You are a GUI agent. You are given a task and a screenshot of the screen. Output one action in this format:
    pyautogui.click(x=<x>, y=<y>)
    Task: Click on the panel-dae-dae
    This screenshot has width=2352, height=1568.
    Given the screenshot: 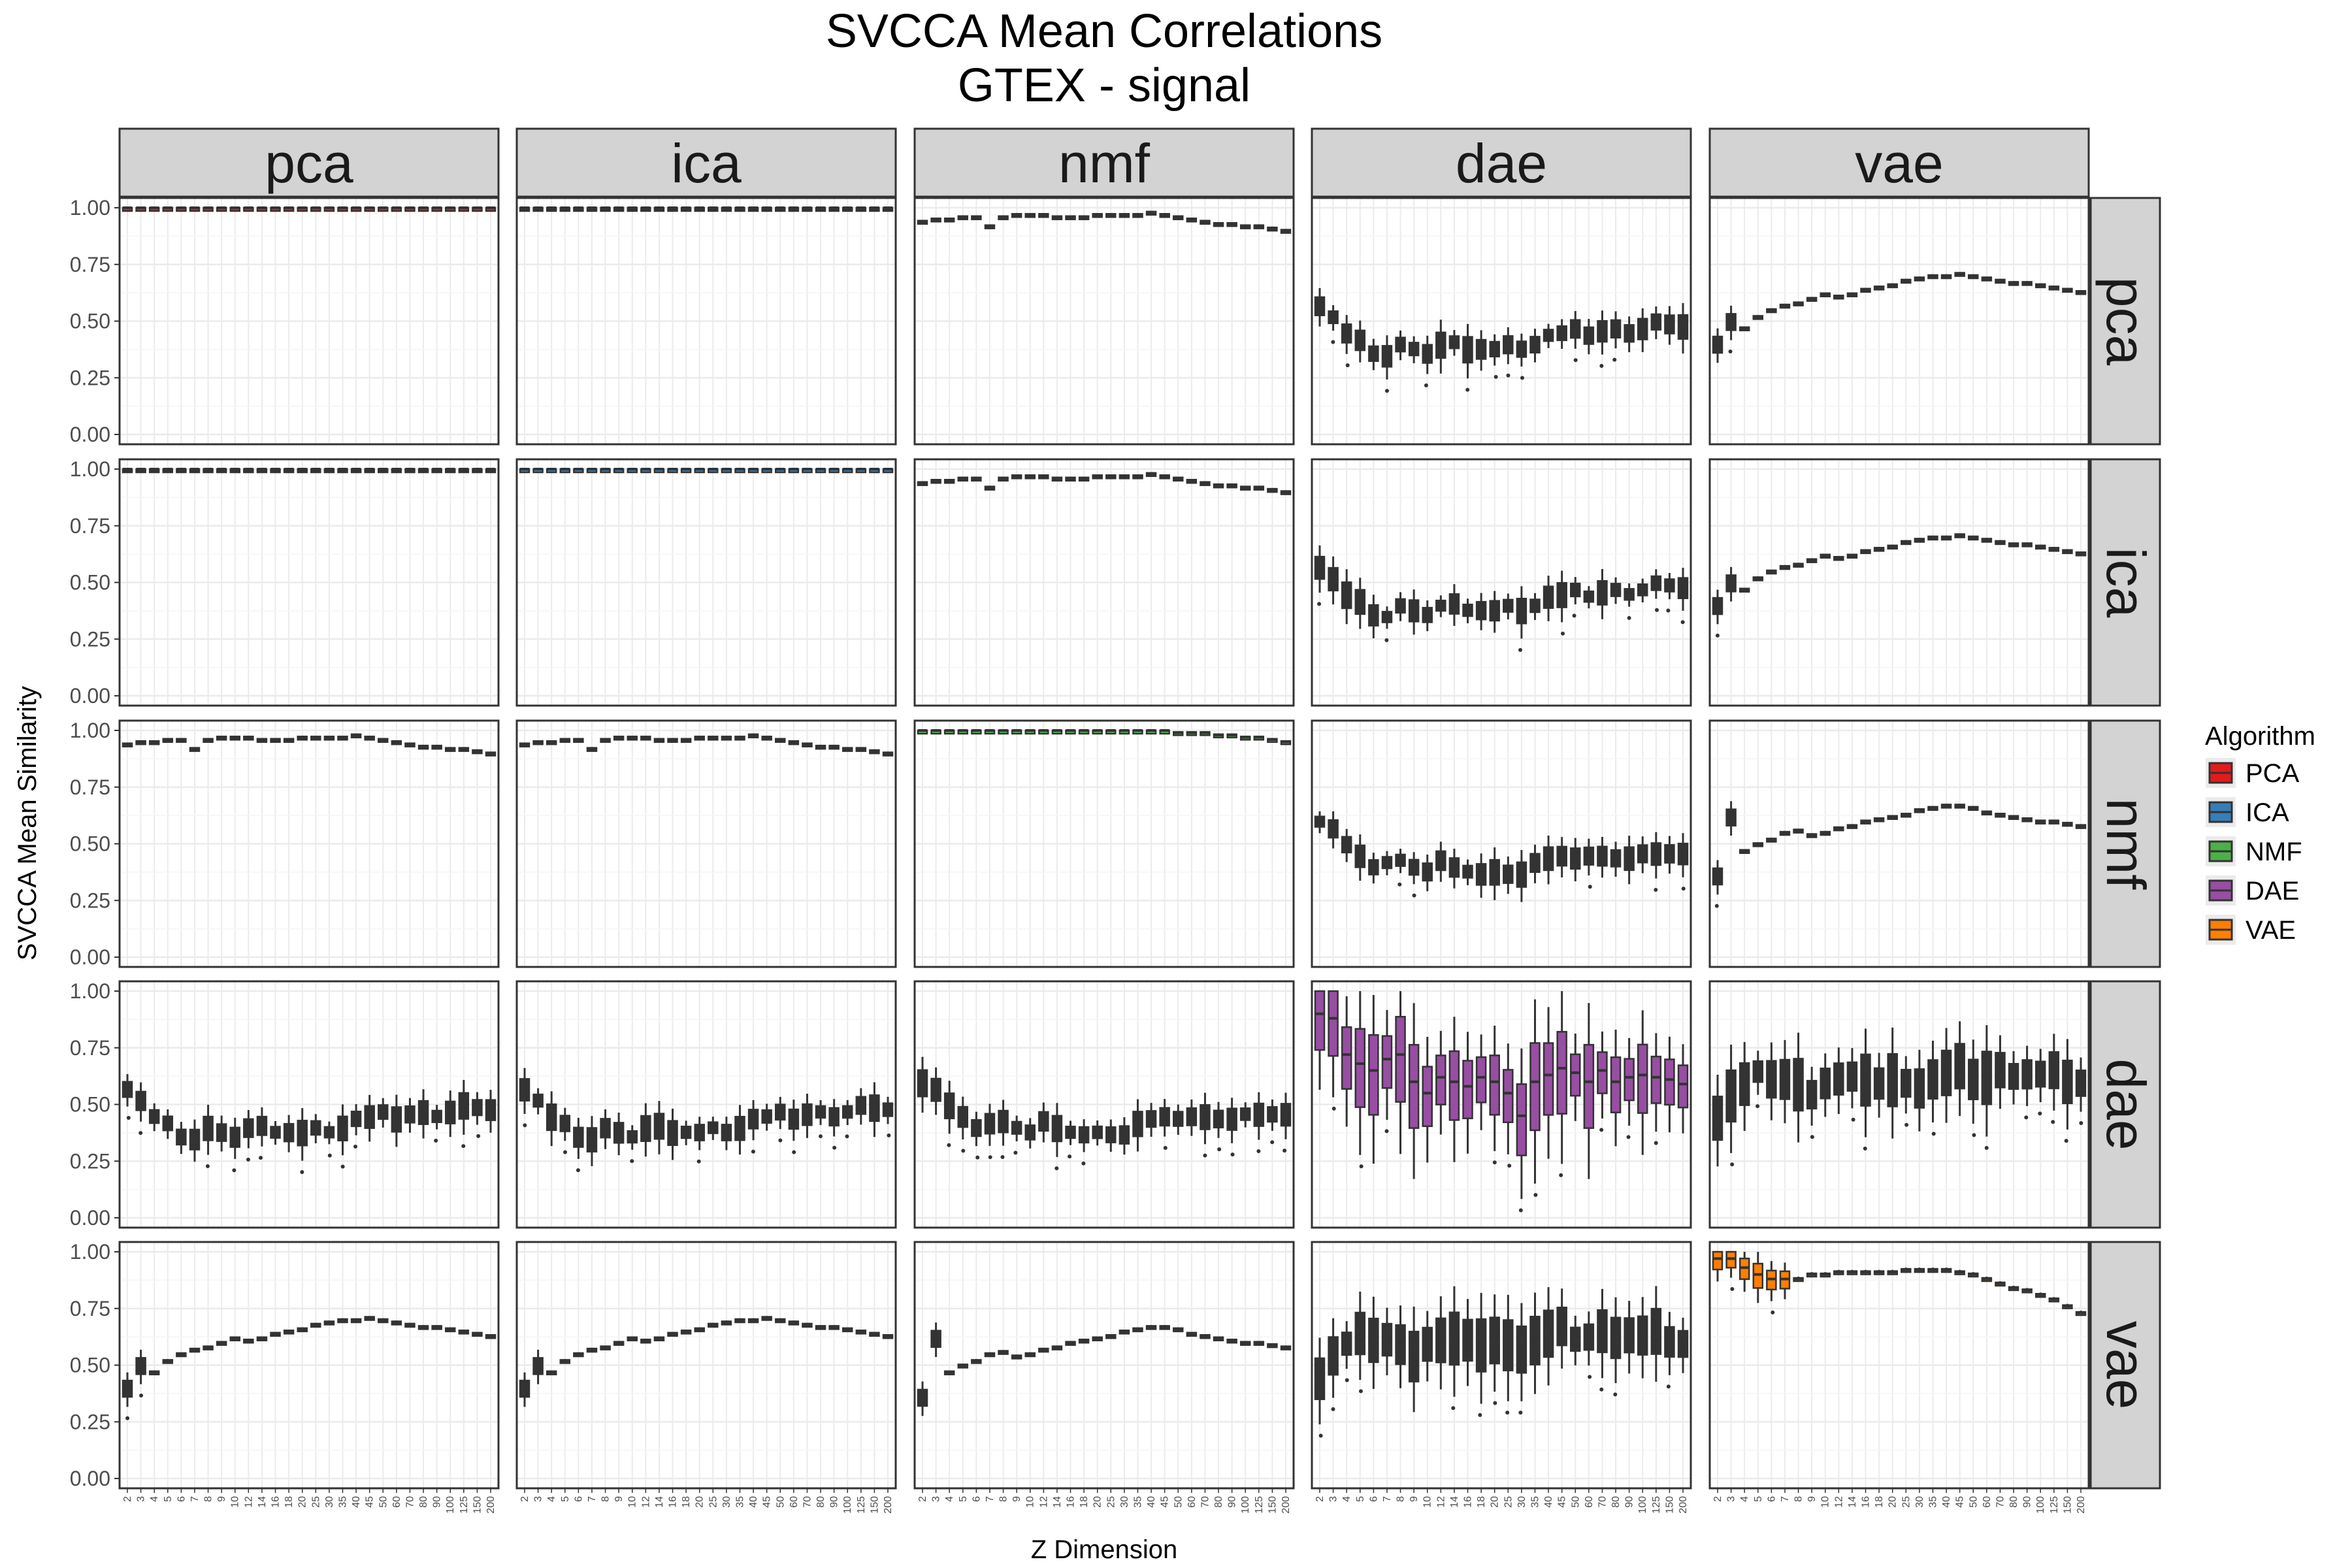 What is the action you would take?
    pyautogui.click(x=1501, y=1104)
    